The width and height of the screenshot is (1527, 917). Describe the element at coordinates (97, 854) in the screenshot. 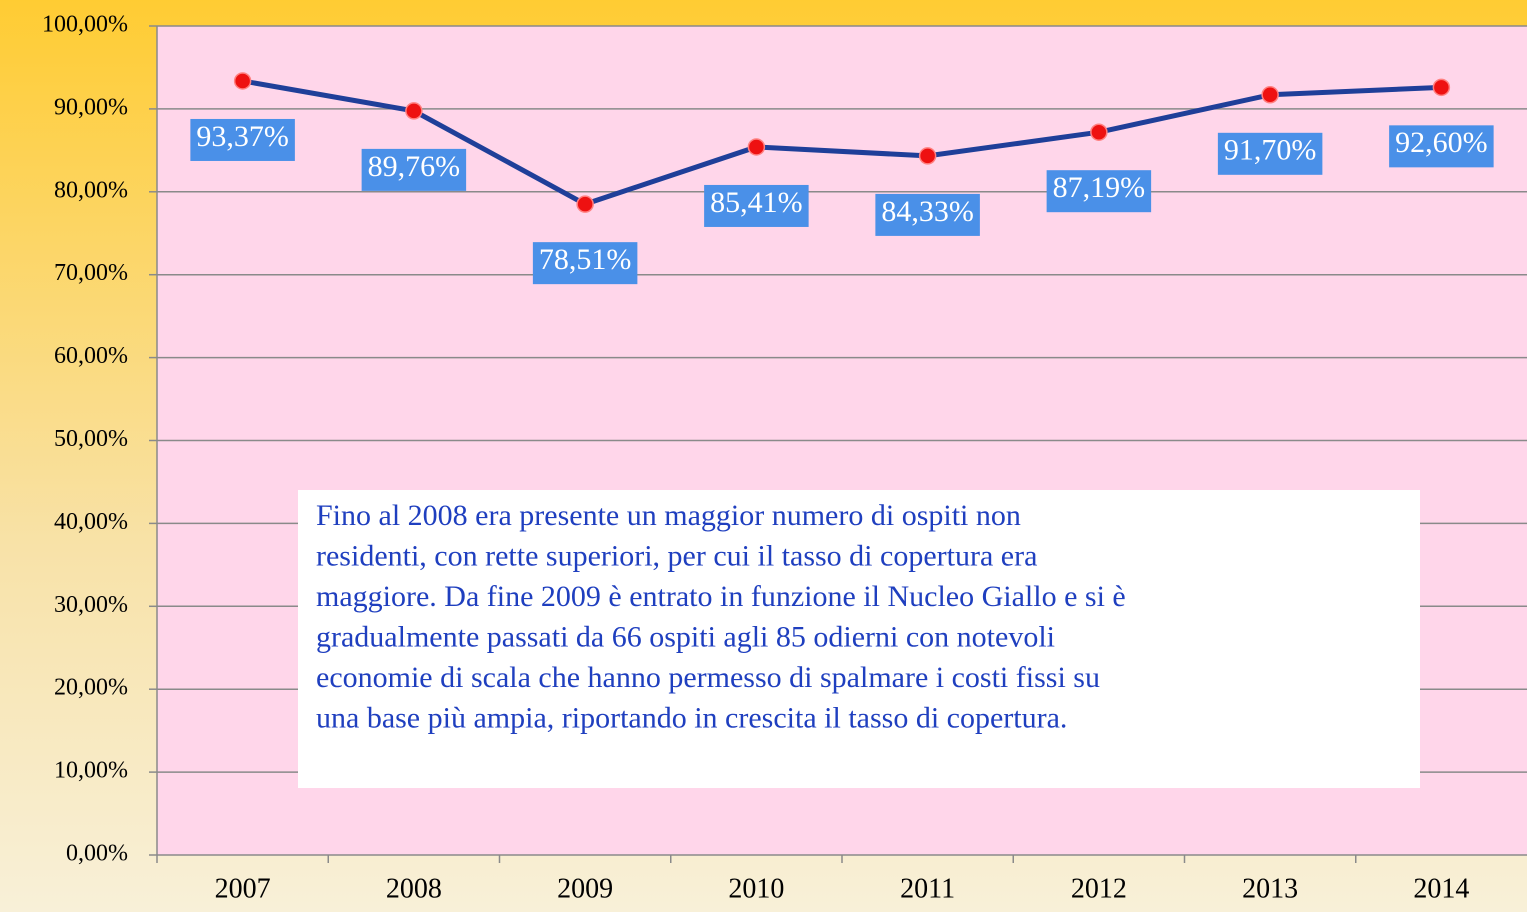

I see `y-tick-label: 0,00%` at that location.